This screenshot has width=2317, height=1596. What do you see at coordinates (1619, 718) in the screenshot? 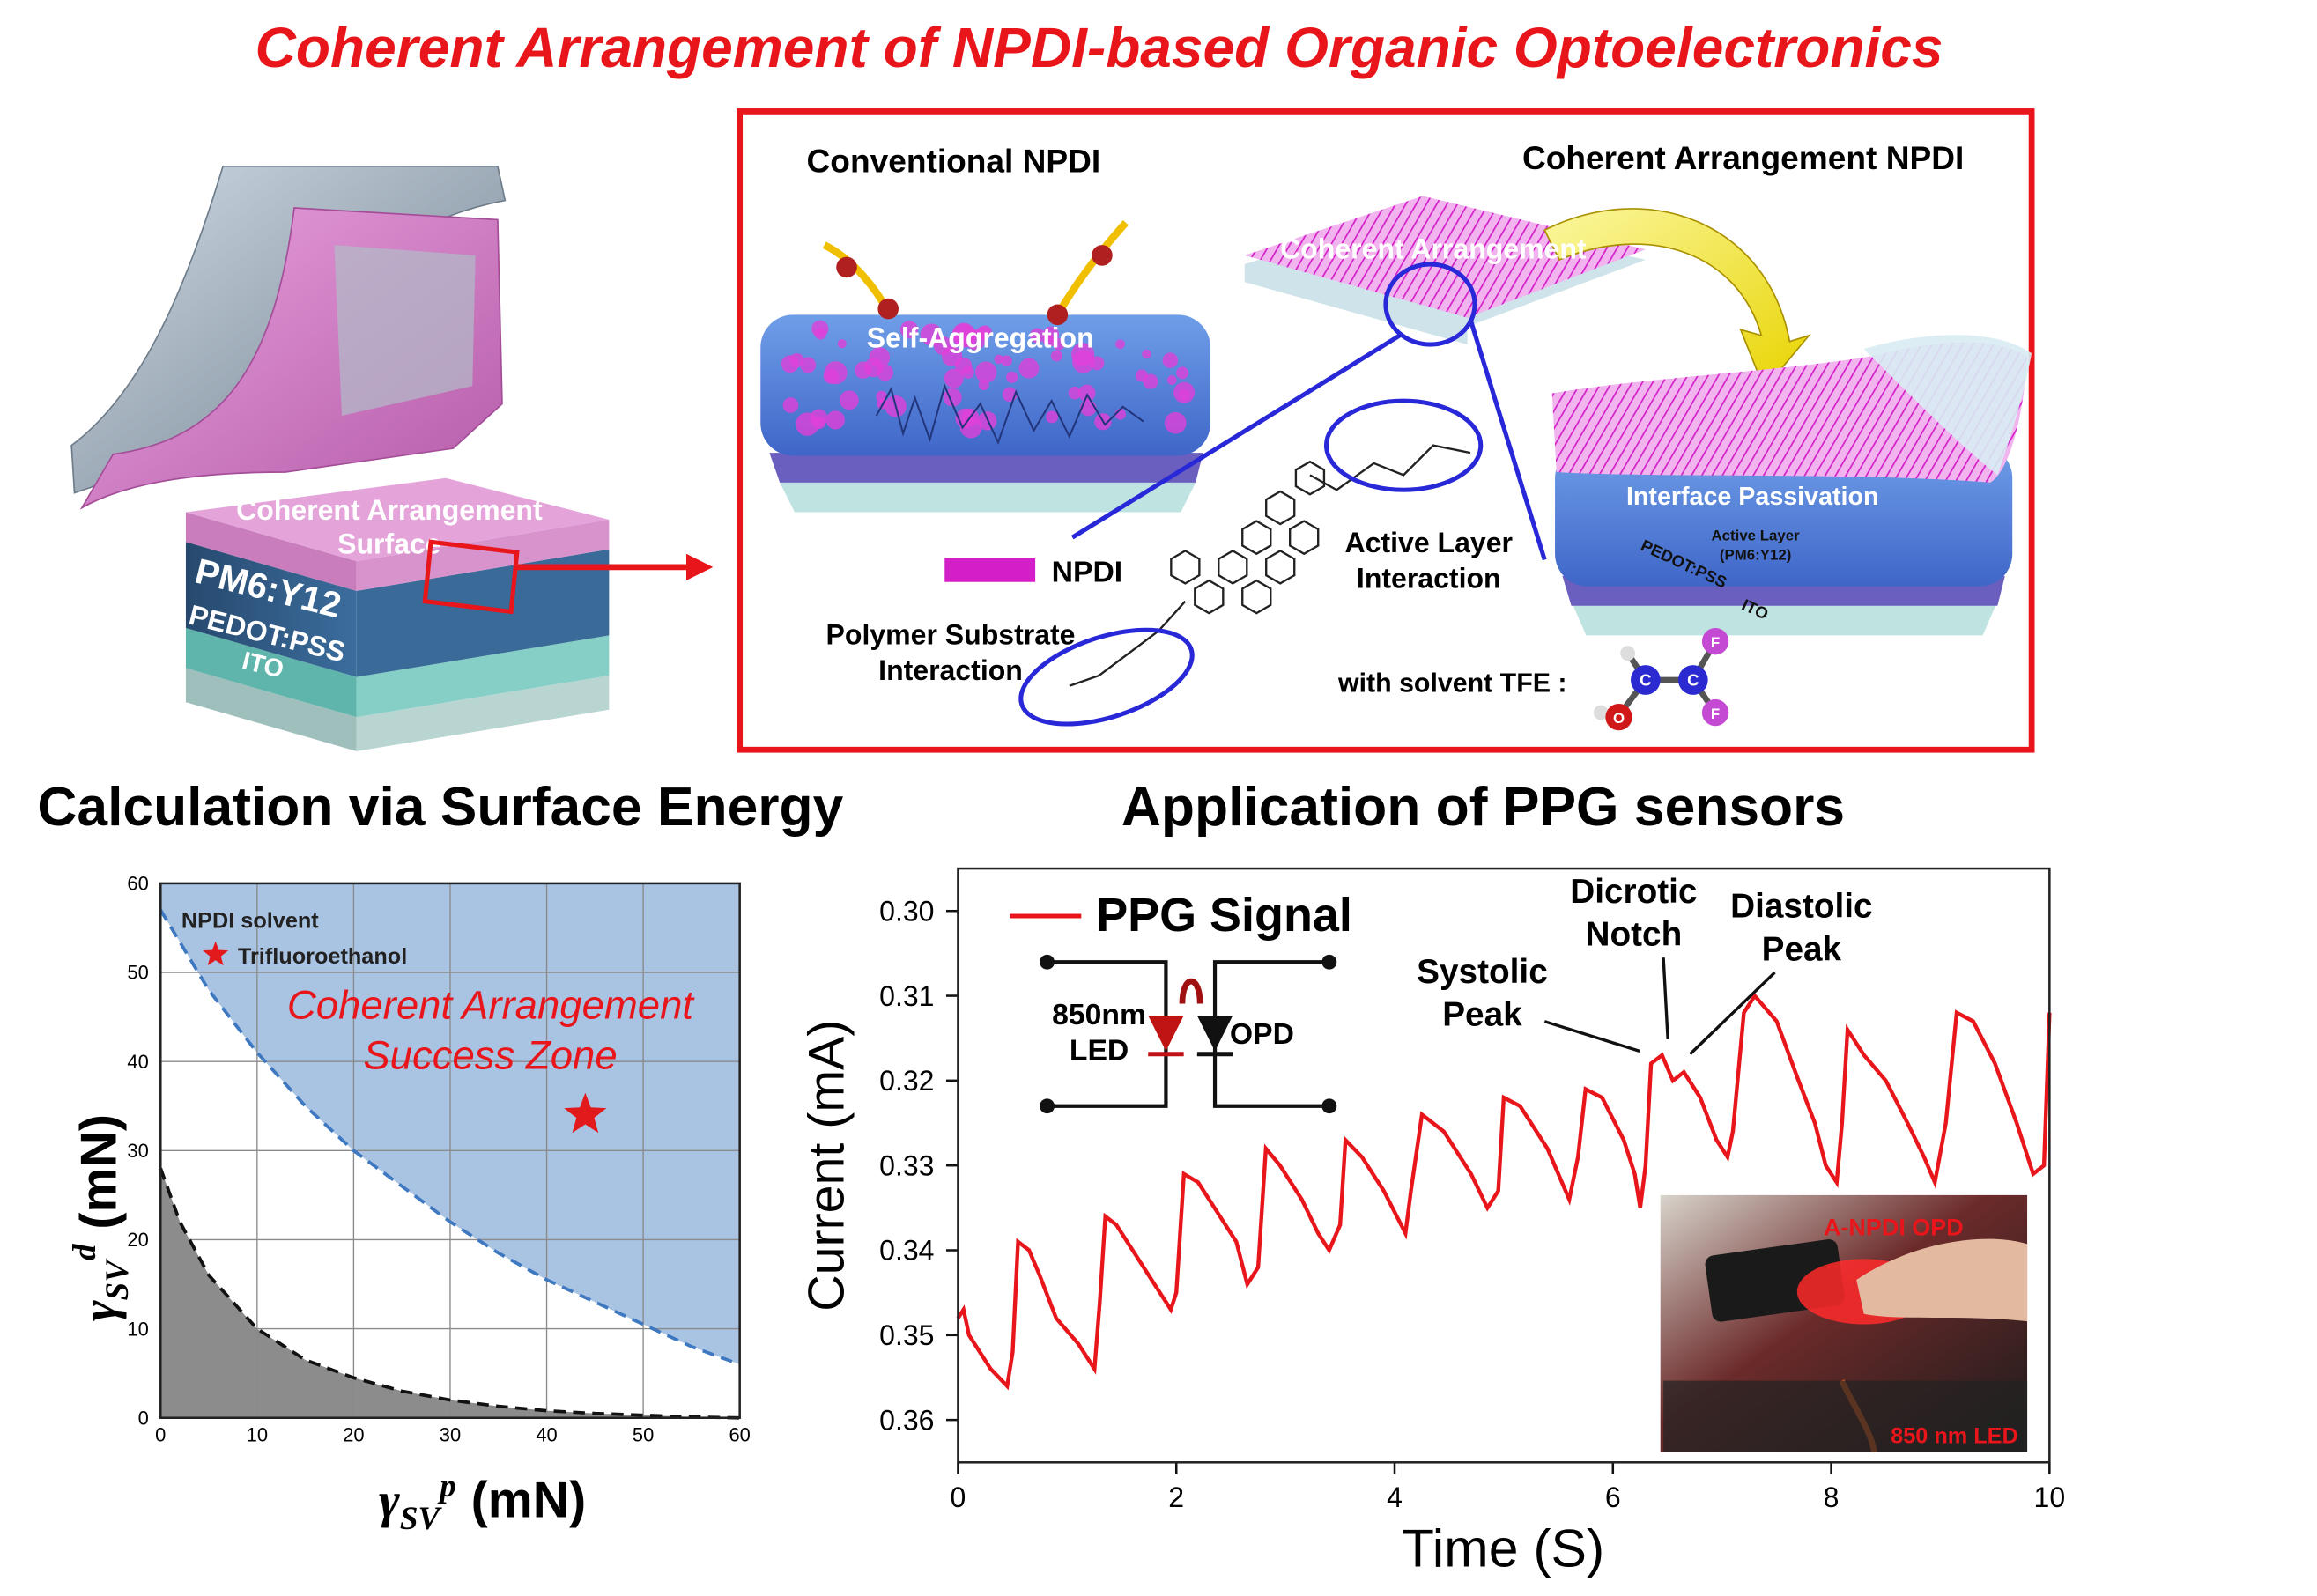
I see `atom-label: O` at bounding box center [1619, 718].